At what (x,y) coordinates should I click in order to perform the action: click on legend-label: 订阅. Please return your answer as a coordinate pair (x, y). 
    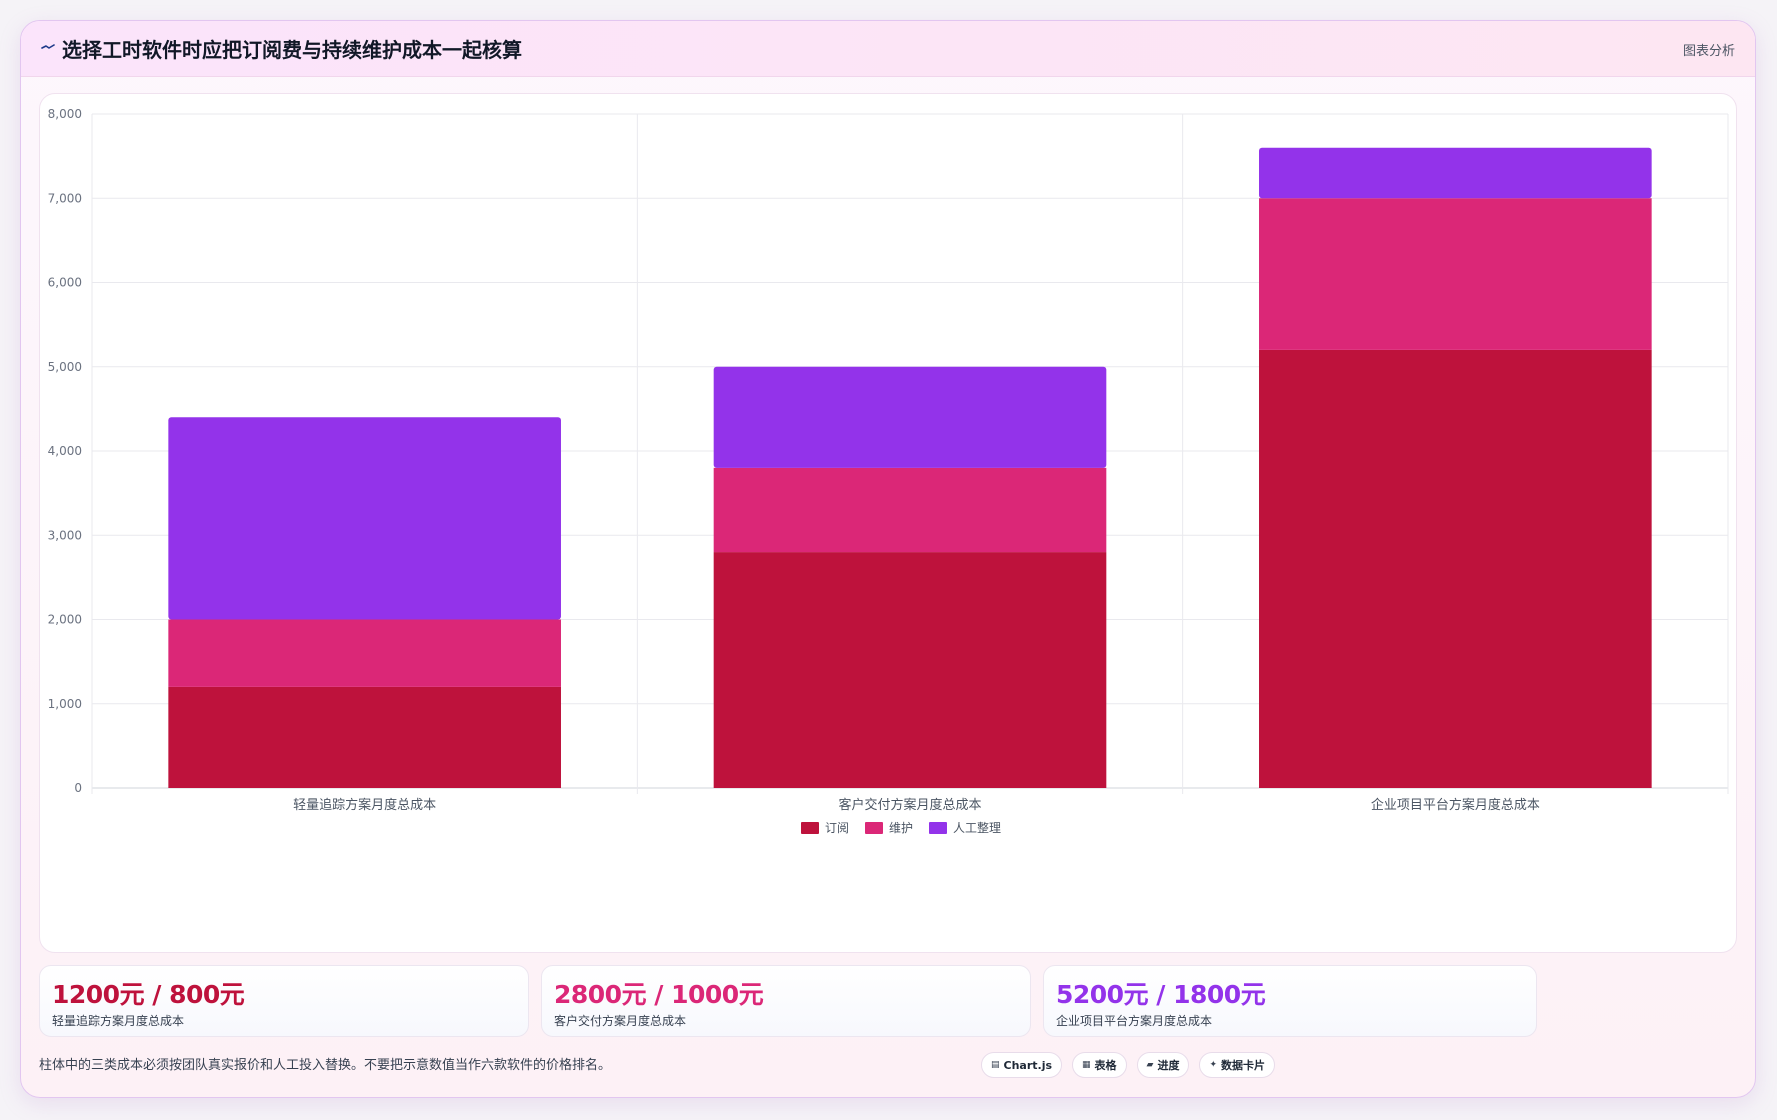
    Looking at the image, I should click on (837, 828).